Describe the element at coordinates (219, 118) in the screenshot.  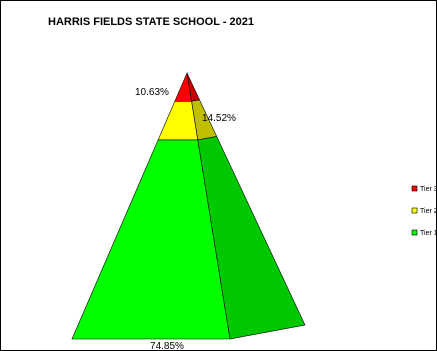
I see `data-label-tier-2: 14.52%` at that location.